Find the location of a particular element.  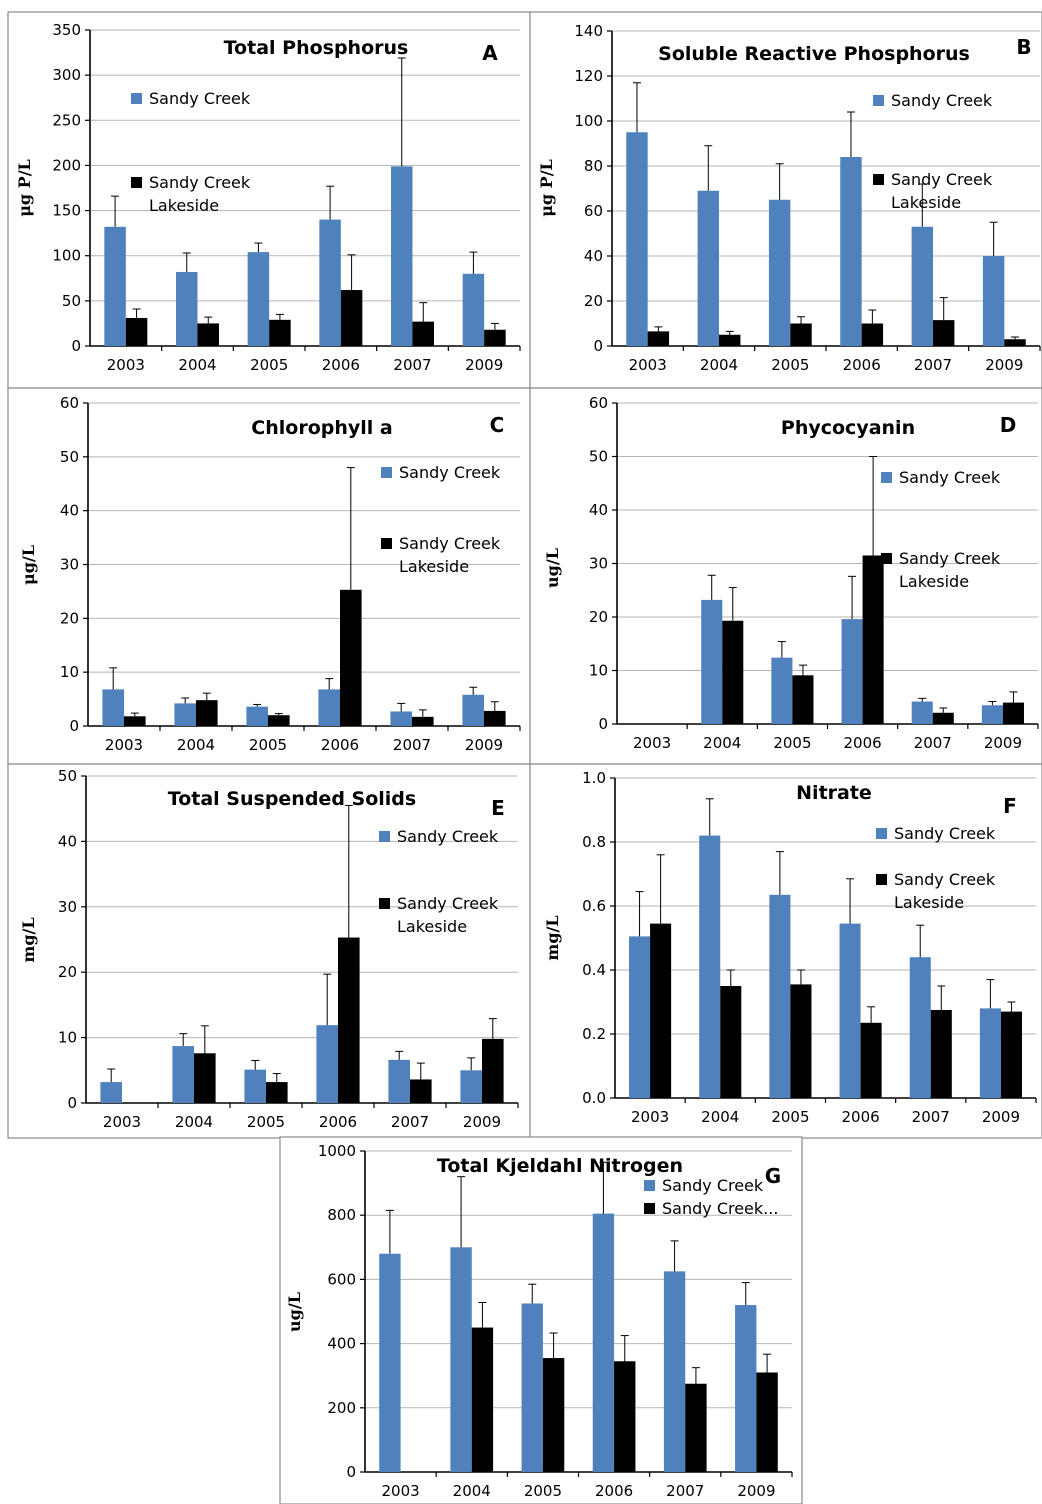

chart-title: Chlorophyll a is located at coordinates (321, 428).